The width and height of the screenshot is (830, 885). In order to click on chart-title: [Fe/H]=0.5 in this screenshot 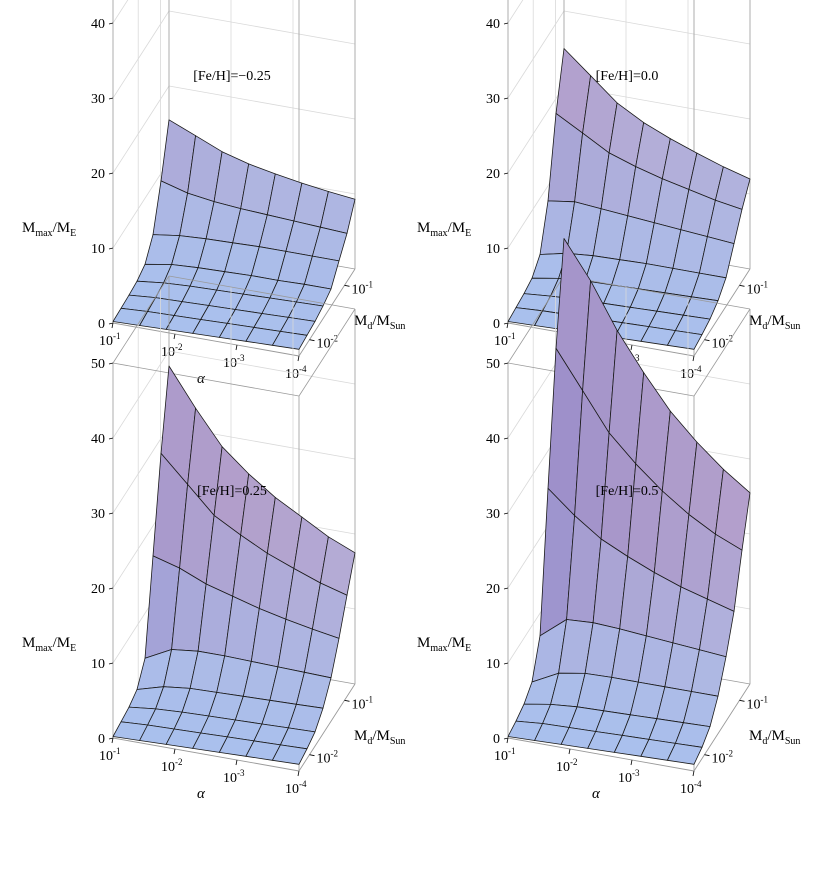, I will do `click(627, 491)`.